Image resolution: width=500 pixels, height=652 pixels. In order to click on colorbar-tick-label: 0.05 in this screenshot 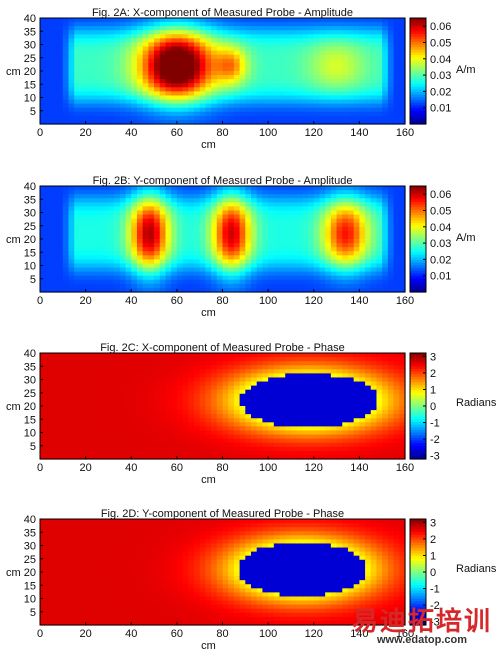, I will do `click(440, 43)`.